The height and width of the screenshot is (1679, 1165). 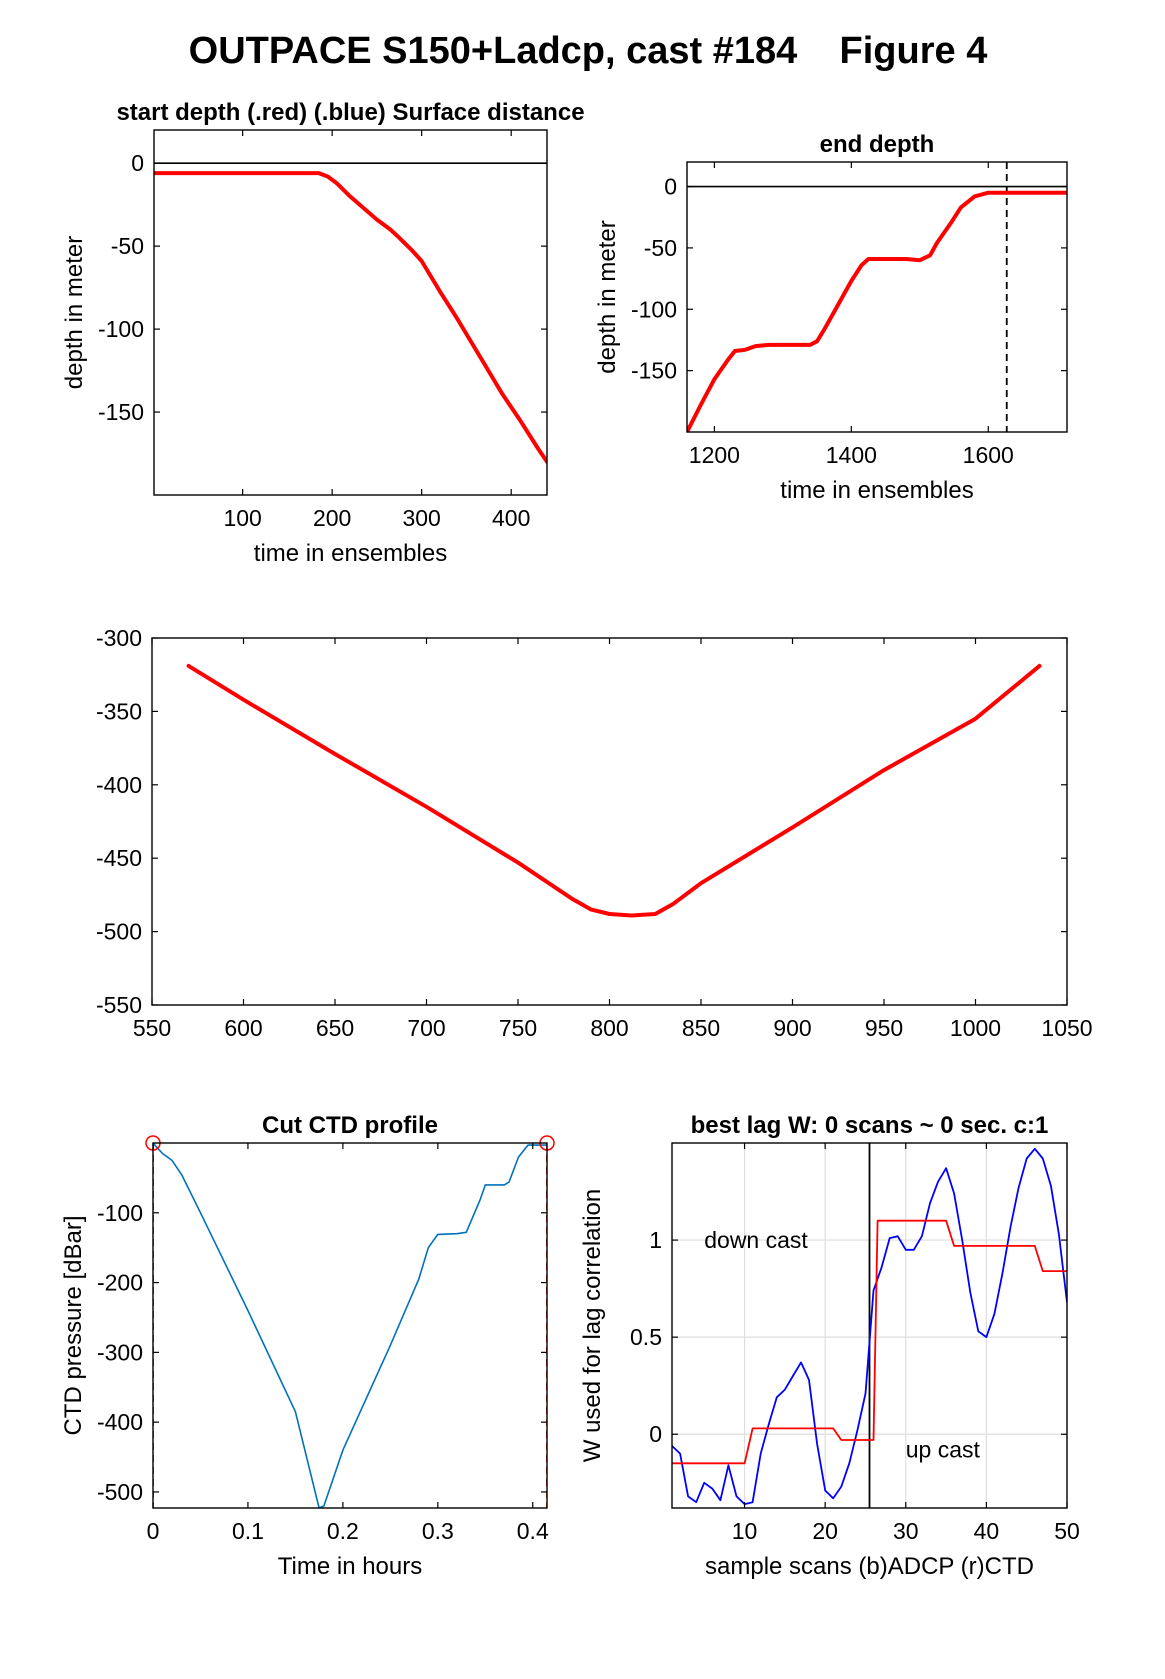 What do you see at coordinates (975, 1028) in the screenshot?
I see `x-tick-label: 1000` at bounding box center [975, 1028].